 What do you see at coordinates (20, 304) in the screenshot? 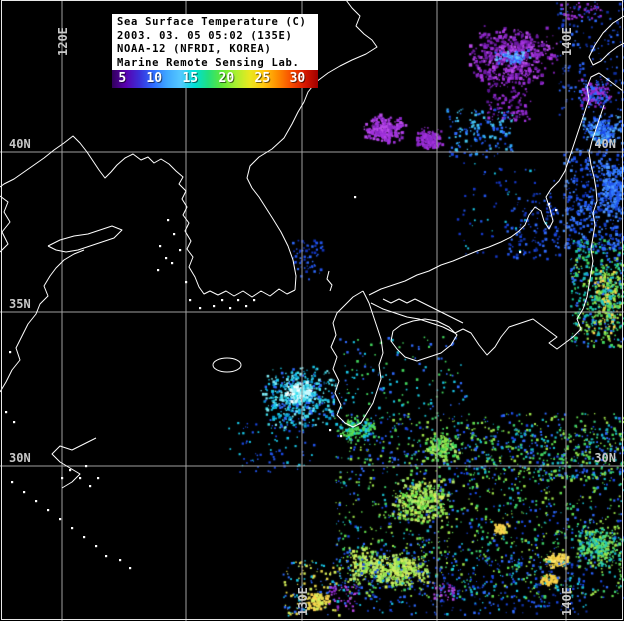
I see `parallel-label-left-35N: 35N` at bounding box center [20, 304].